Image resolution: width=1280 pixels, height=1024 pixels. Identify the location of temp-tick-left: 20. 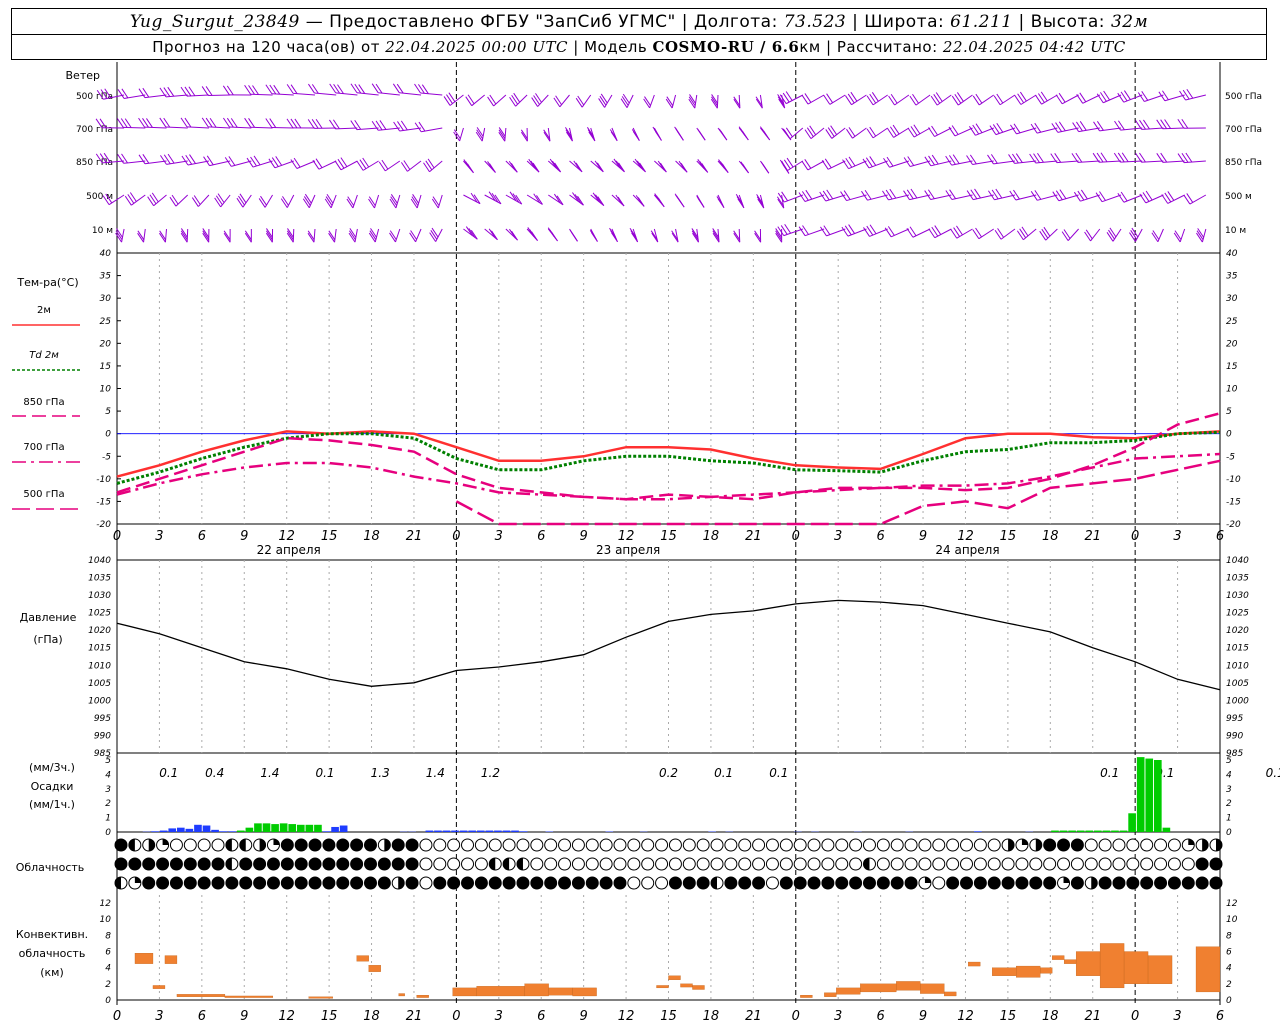
(106, 344).